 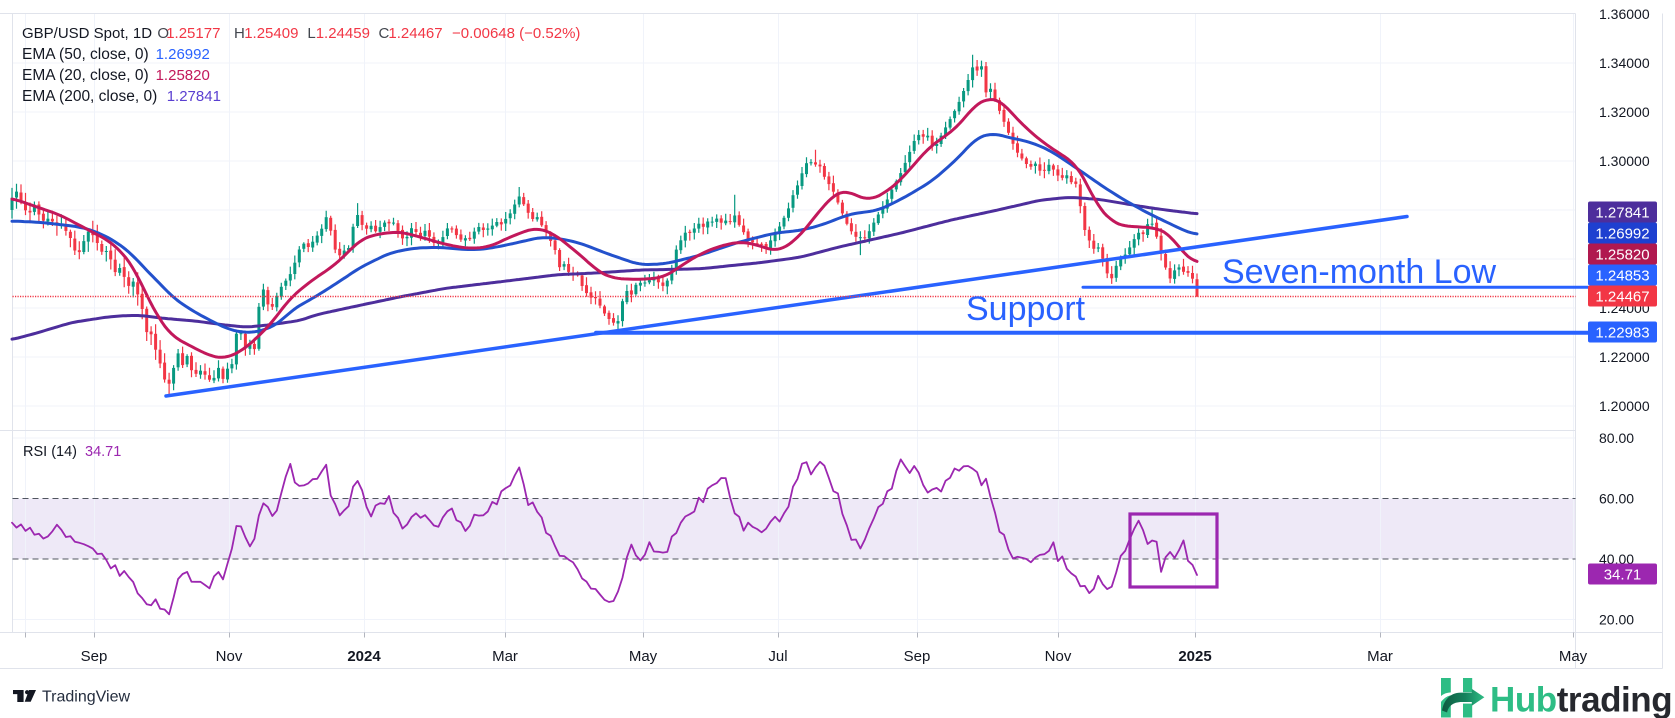 I want to click on svg-text: 1.24853, so click(x=1622, y=276).